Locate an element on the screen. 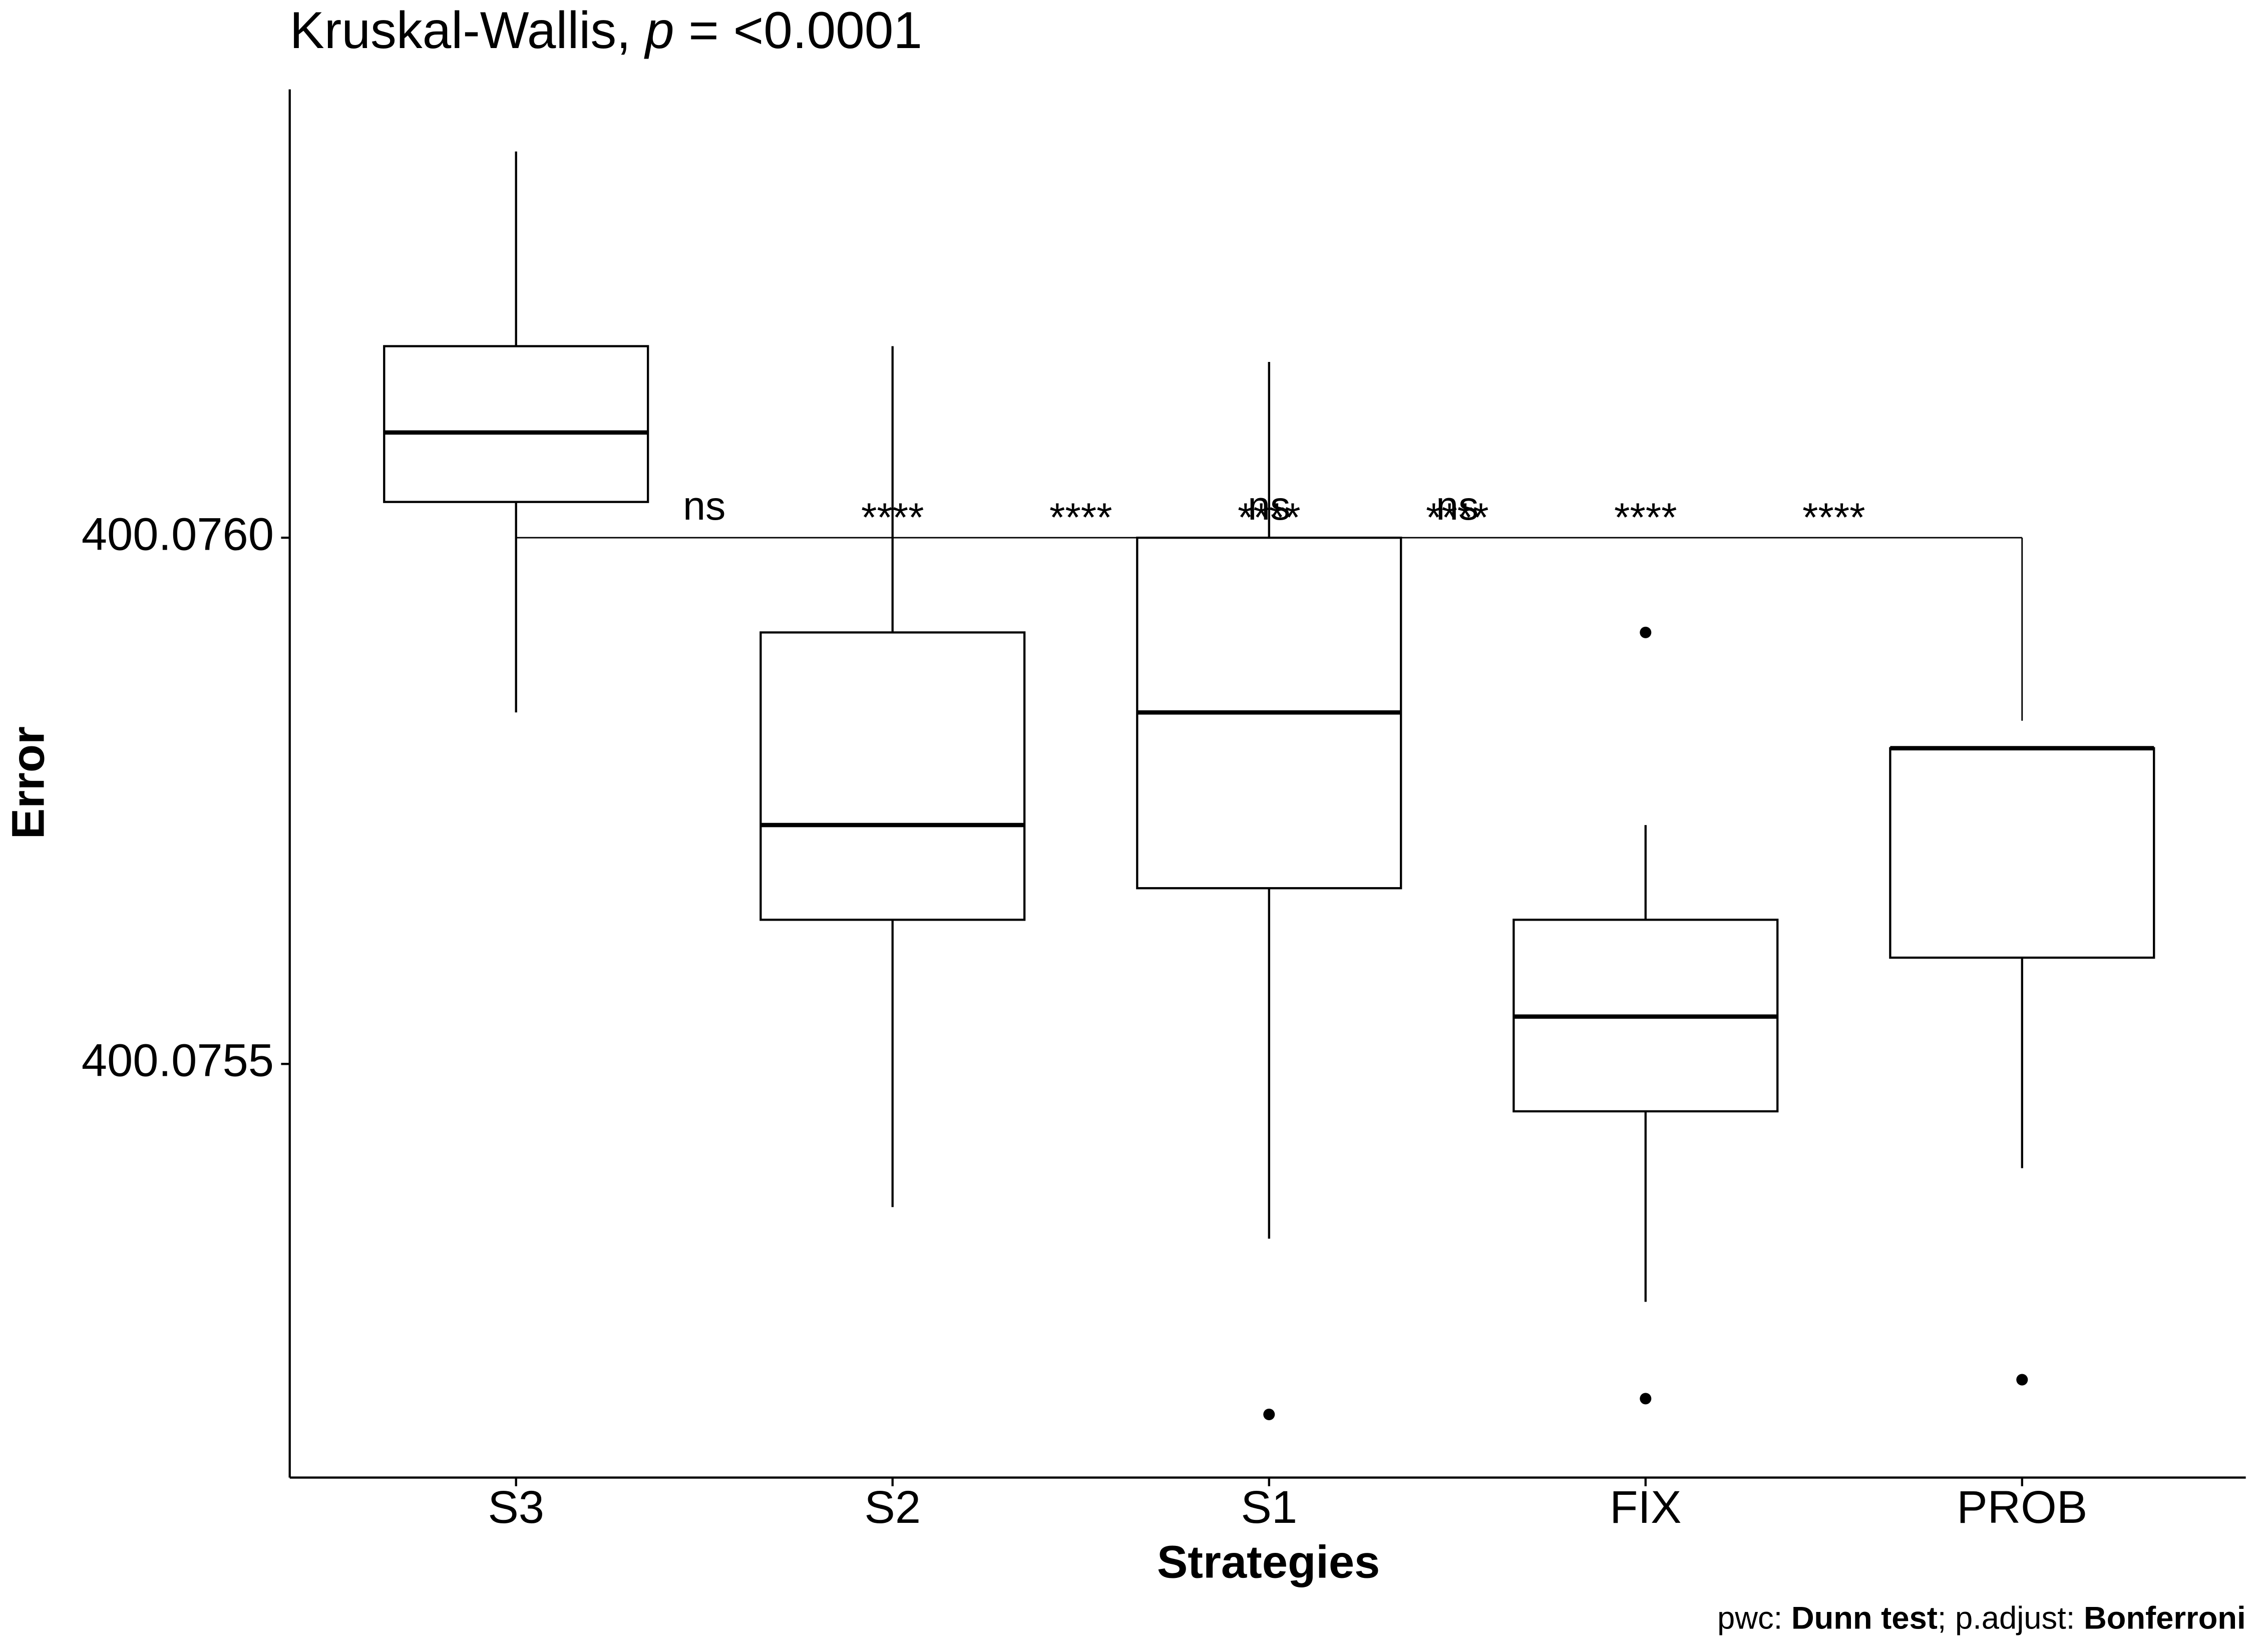 This screenshot has width=2253, height=1652. x-tick-label: FIX is located at coordinates (1645, 1507).